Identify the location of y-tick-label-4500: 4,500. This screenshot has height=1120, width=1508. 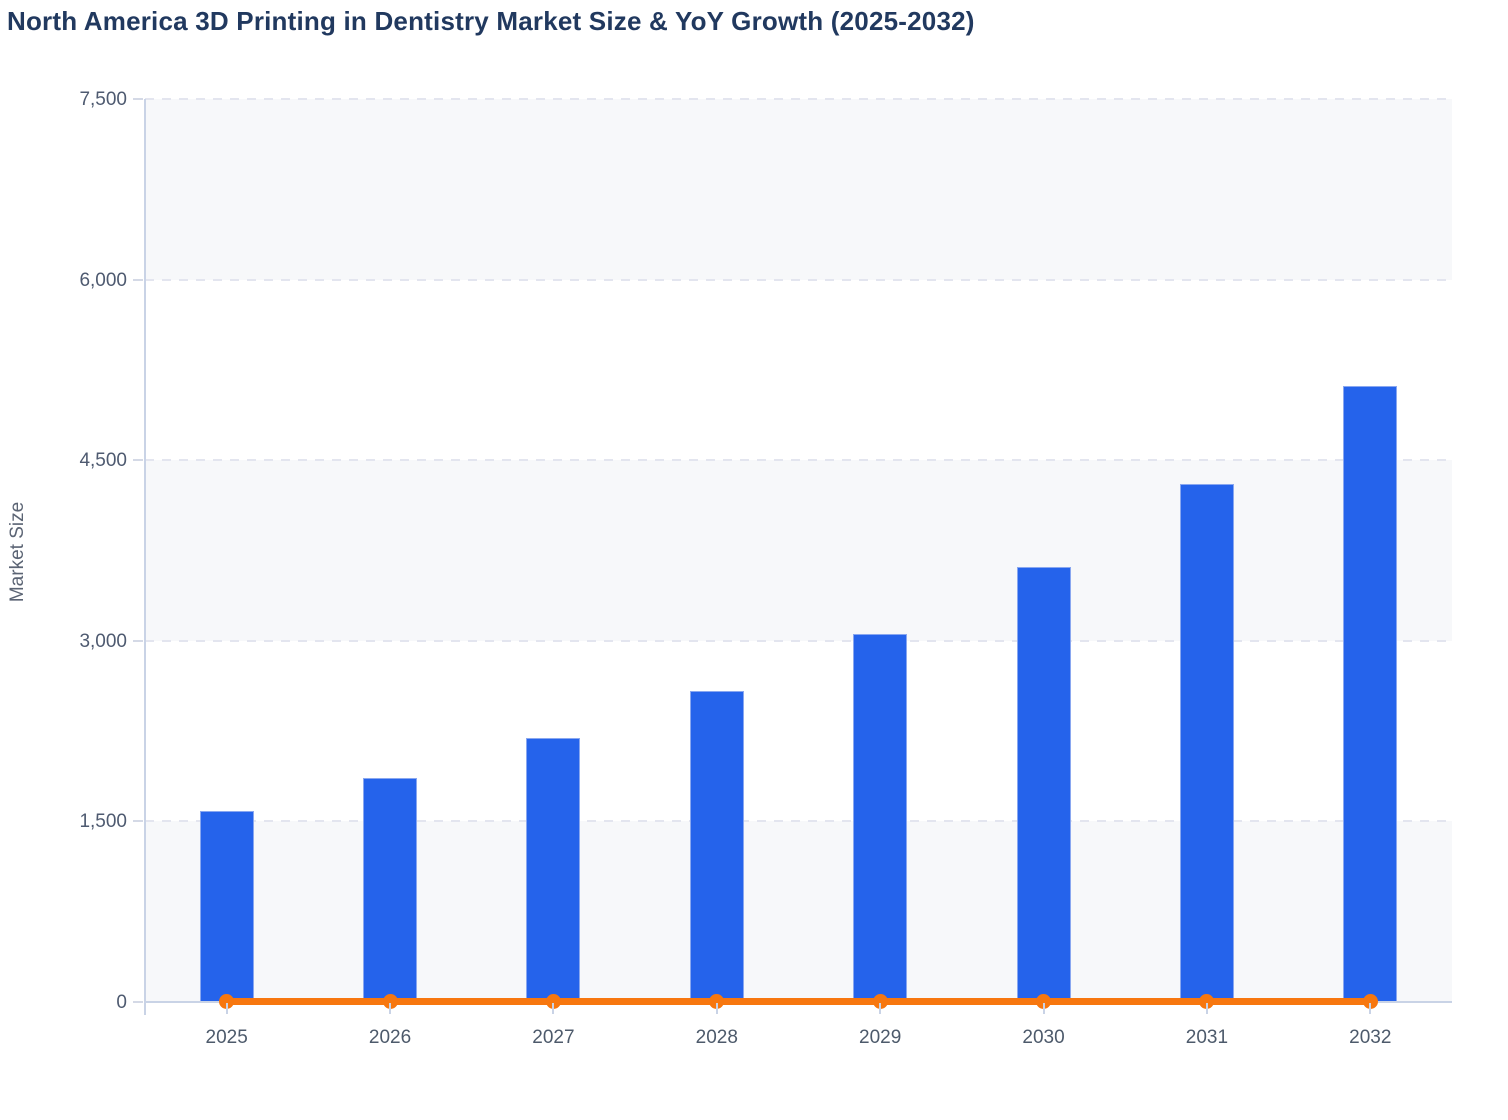
(103, 461).